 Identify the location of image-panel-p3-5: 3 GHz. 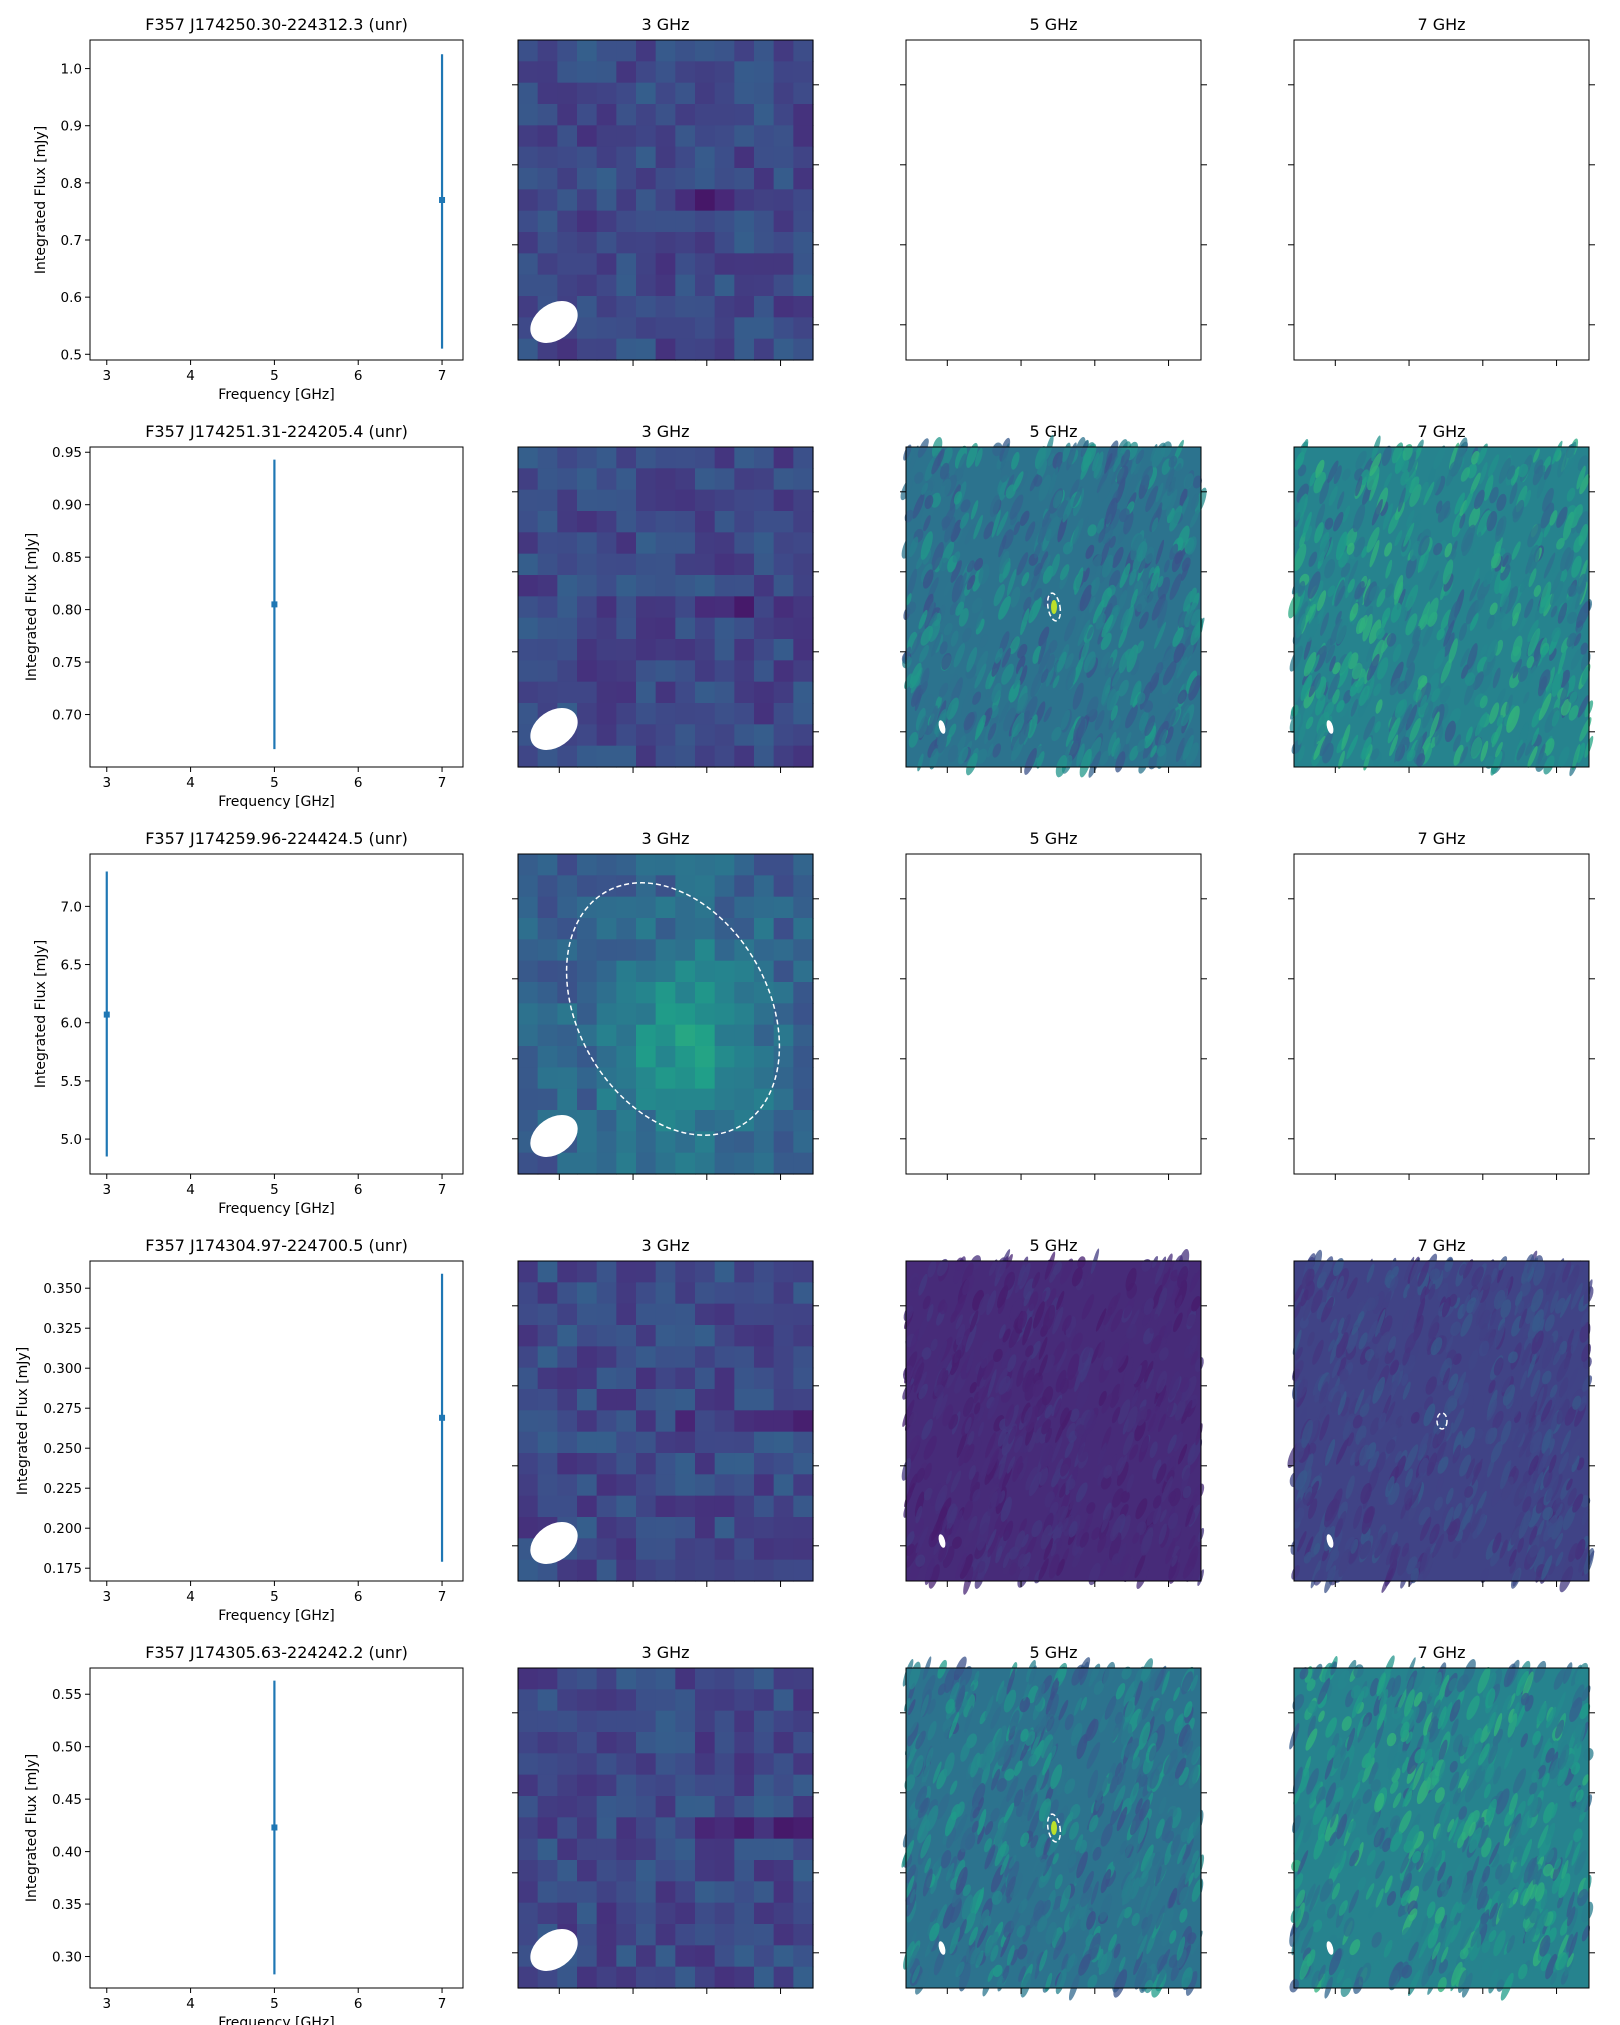
(665, 1818).